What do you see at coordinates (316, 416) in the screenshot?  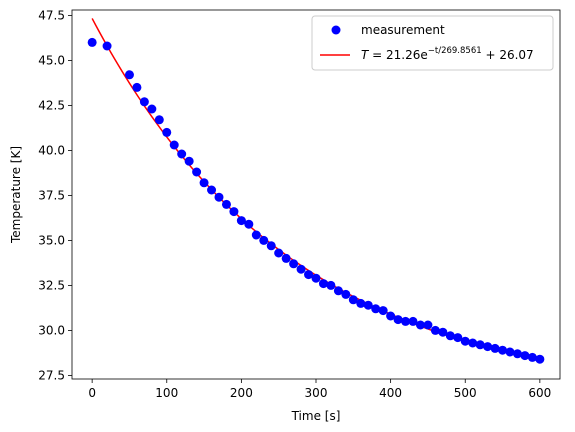 I see `x-axis-label: Time [s]` at bounding box center [316, 416].